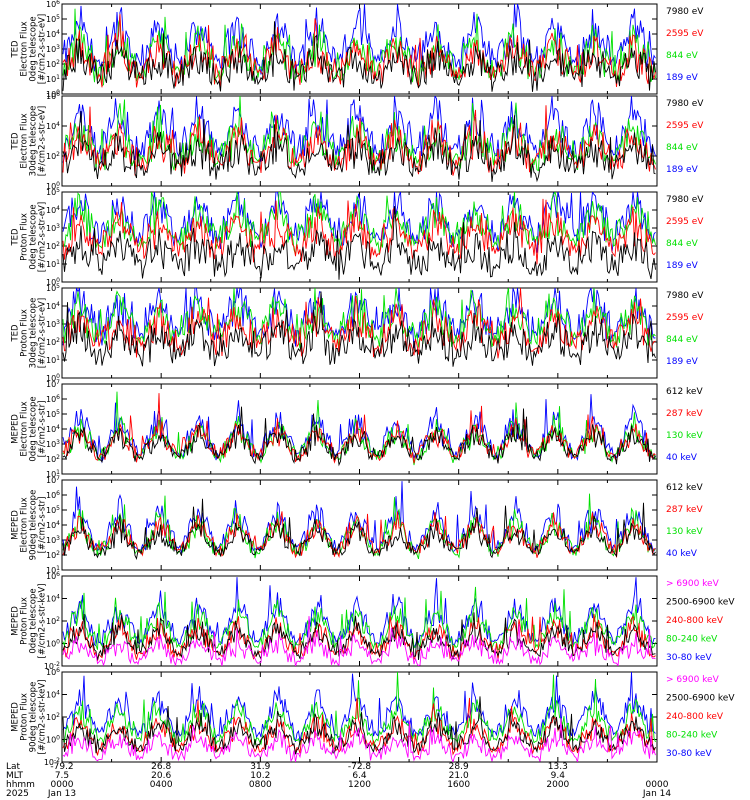 The width and height of the screenshot is (750, 800). Describe the element at coordinates (260, 776) in the screenshot. I see `x-axis-value: 10.2` at that location.